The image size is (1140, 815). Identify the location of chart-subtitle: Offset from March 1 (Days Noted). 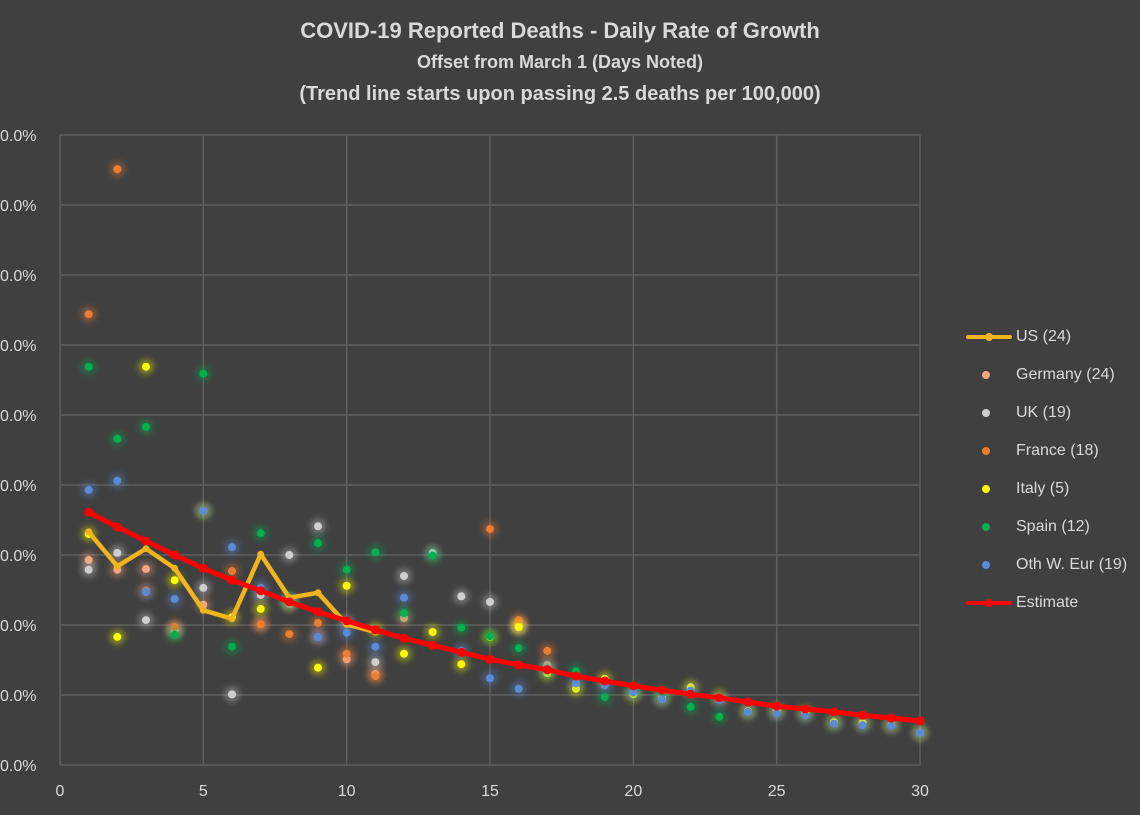
(560, 62).